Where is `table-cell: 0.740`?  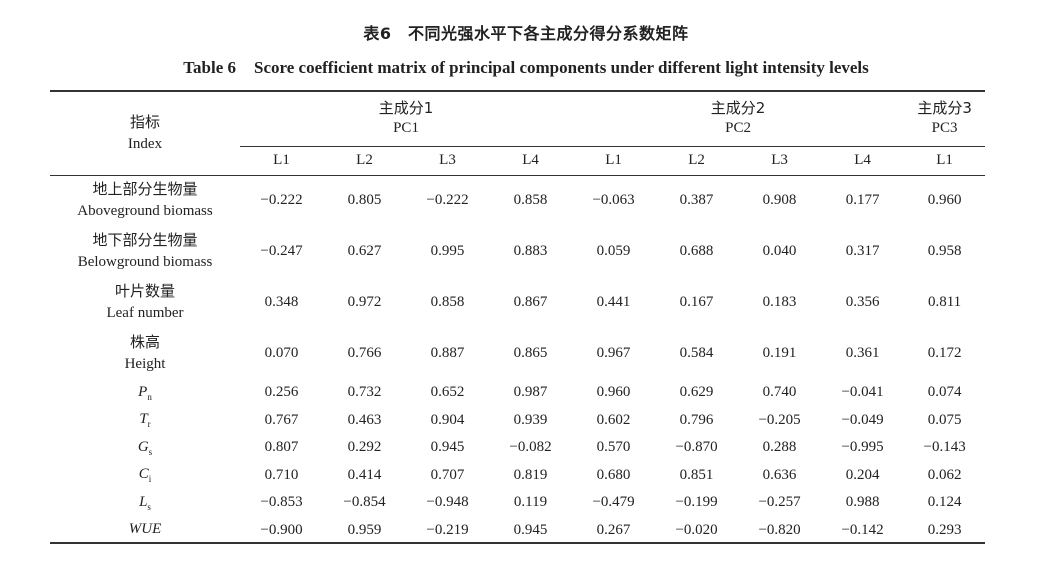 table-cell: 0.740 is located at coordinates (779, 392).